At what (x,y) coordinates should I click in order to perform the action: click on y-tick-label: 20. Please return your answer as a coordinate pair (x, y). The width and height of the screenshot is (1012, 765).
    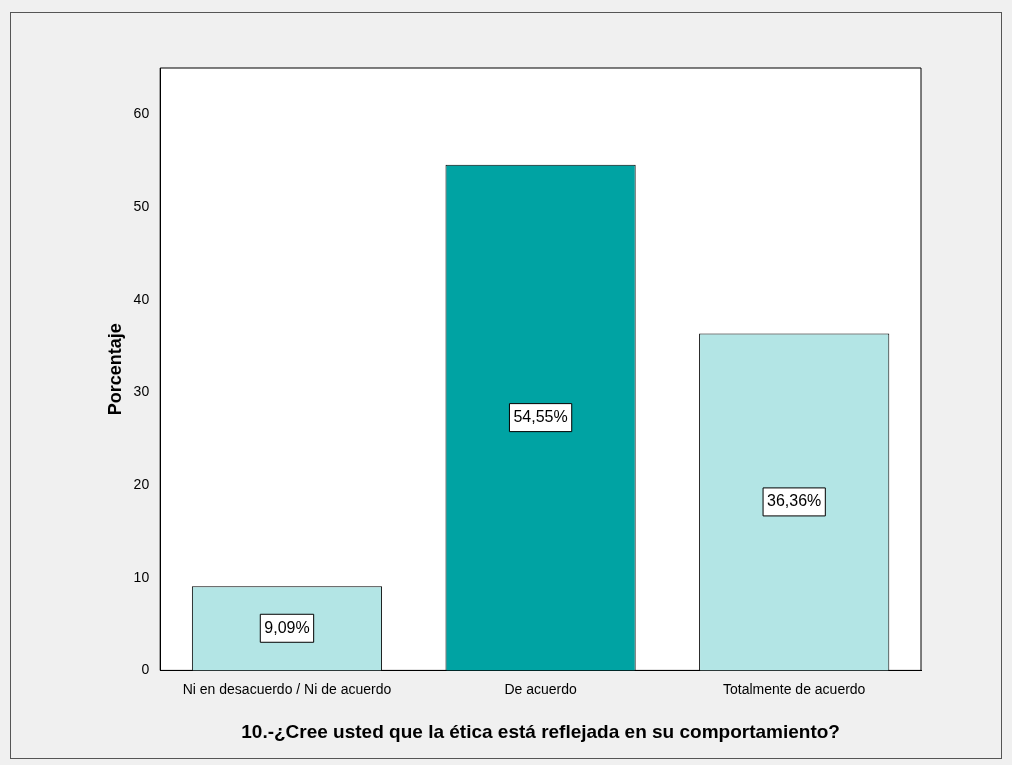
    Looking at the image, I should click on (141, 483).